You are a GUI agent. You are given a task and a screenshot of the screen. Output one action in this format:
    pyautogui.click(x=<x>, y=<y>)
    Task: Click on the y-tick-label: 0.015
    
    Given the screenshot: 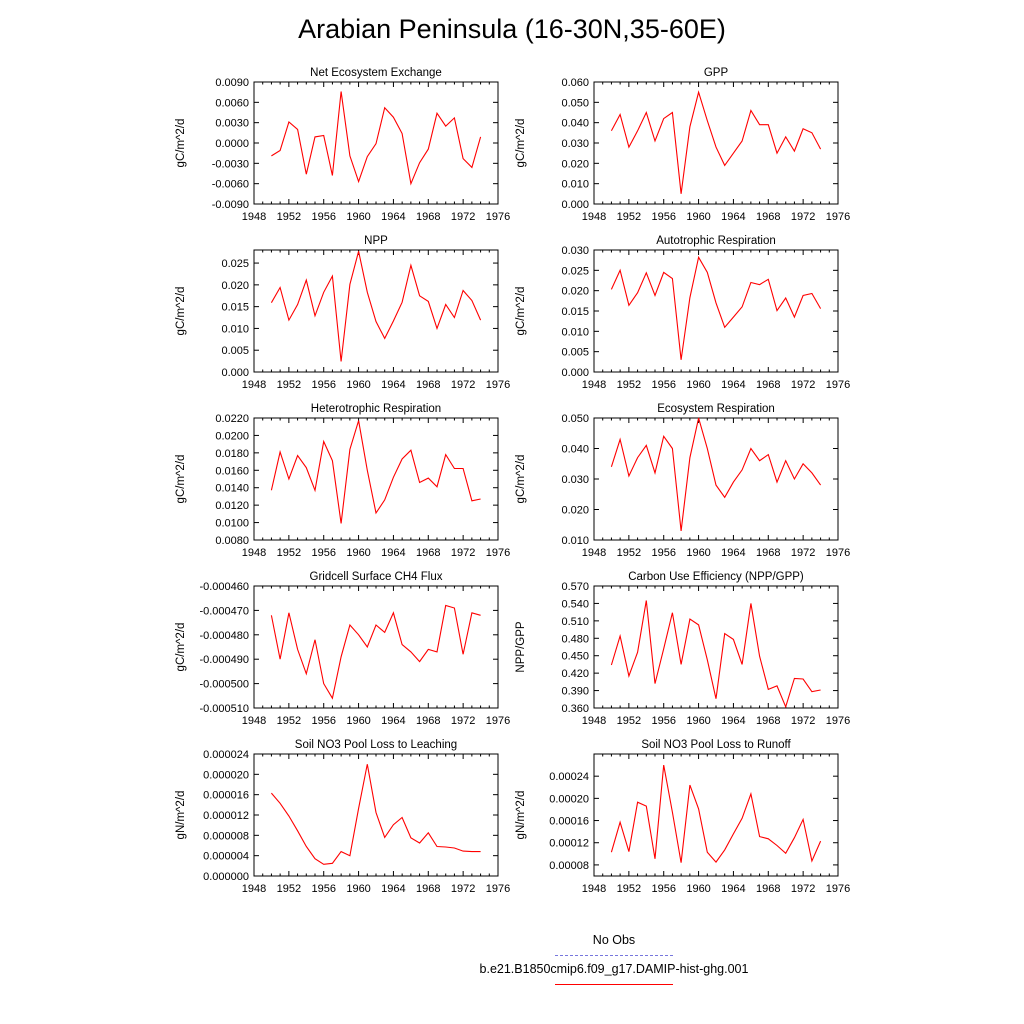 What is the action you would take?
    pyautogui.click(x=235, y=308)
    